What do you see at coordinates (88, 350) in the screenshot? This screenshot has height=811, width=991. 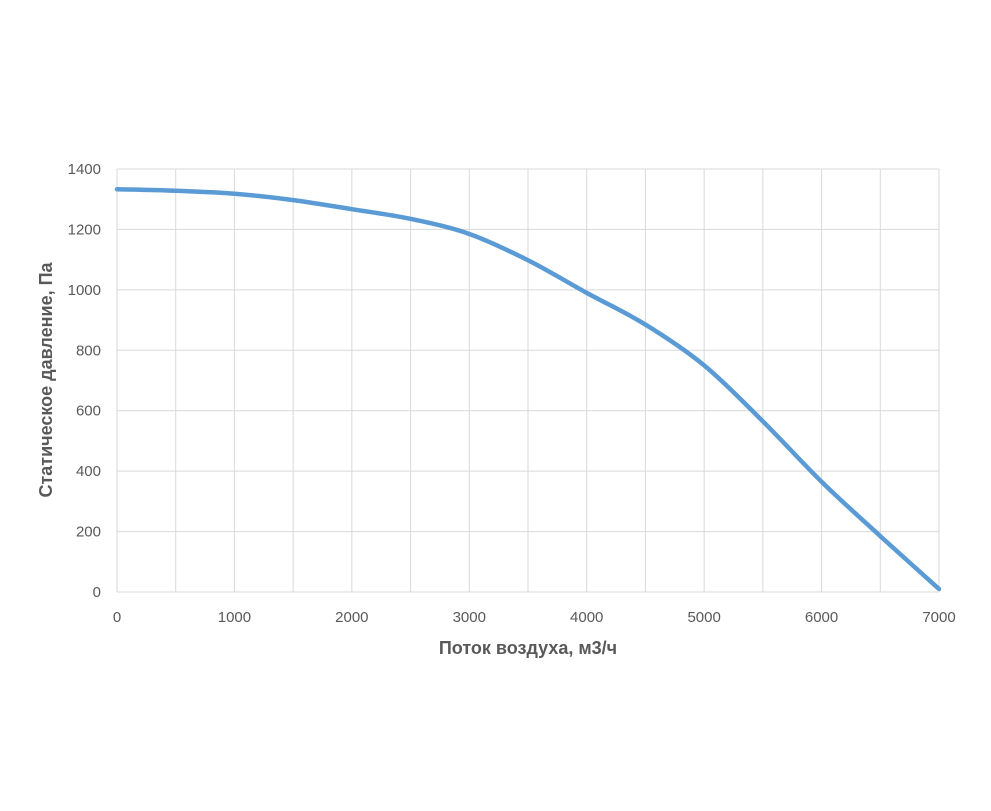 I see `y-tick-label: 800` at bounding box center [88, 350].